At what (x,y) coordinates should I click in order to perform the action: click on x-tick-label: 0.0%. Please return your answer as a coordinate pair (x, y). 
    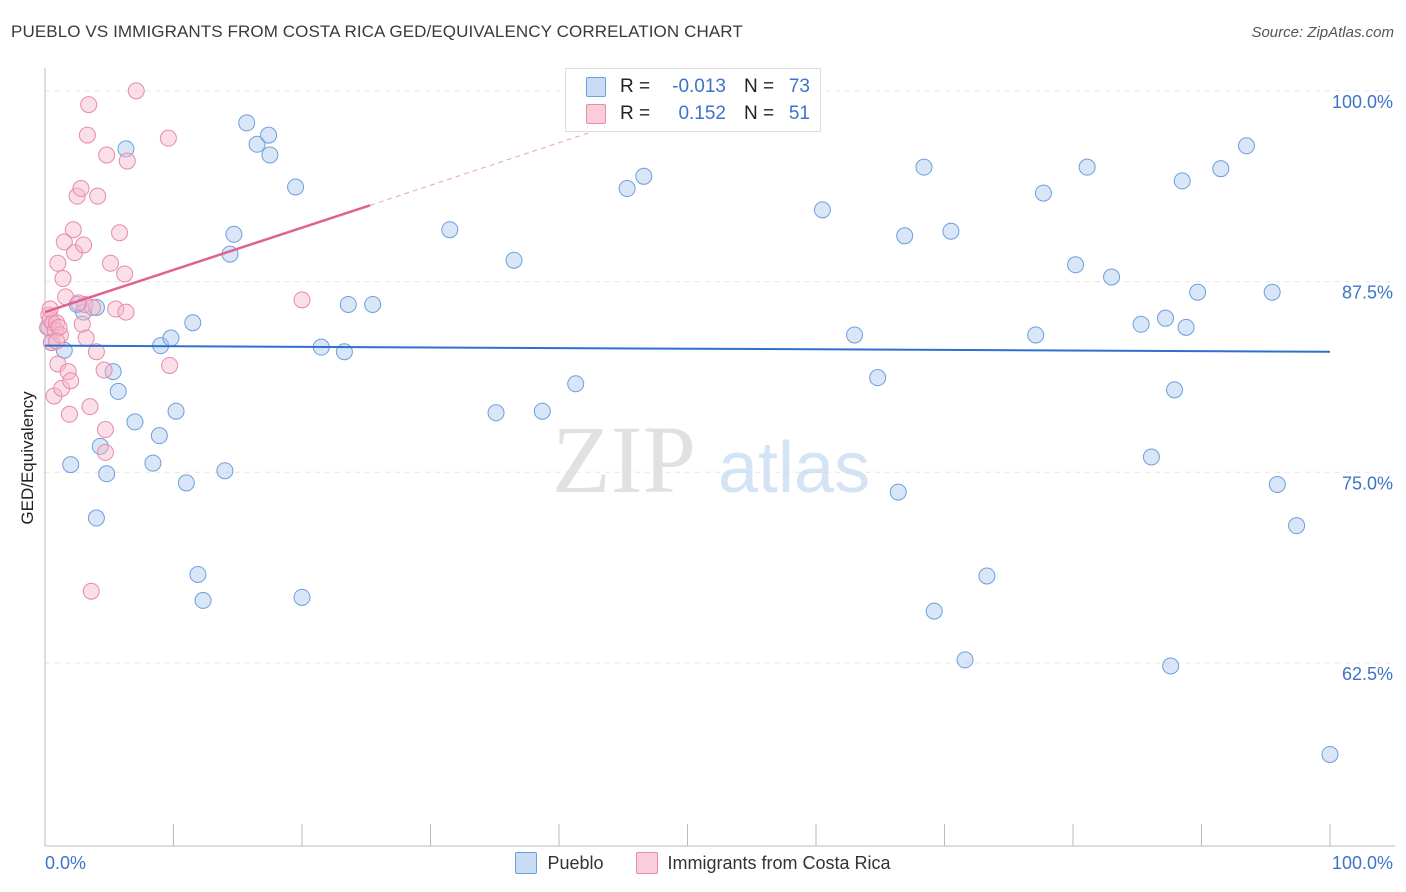
    Looking at the image, I should click on (65, 863).